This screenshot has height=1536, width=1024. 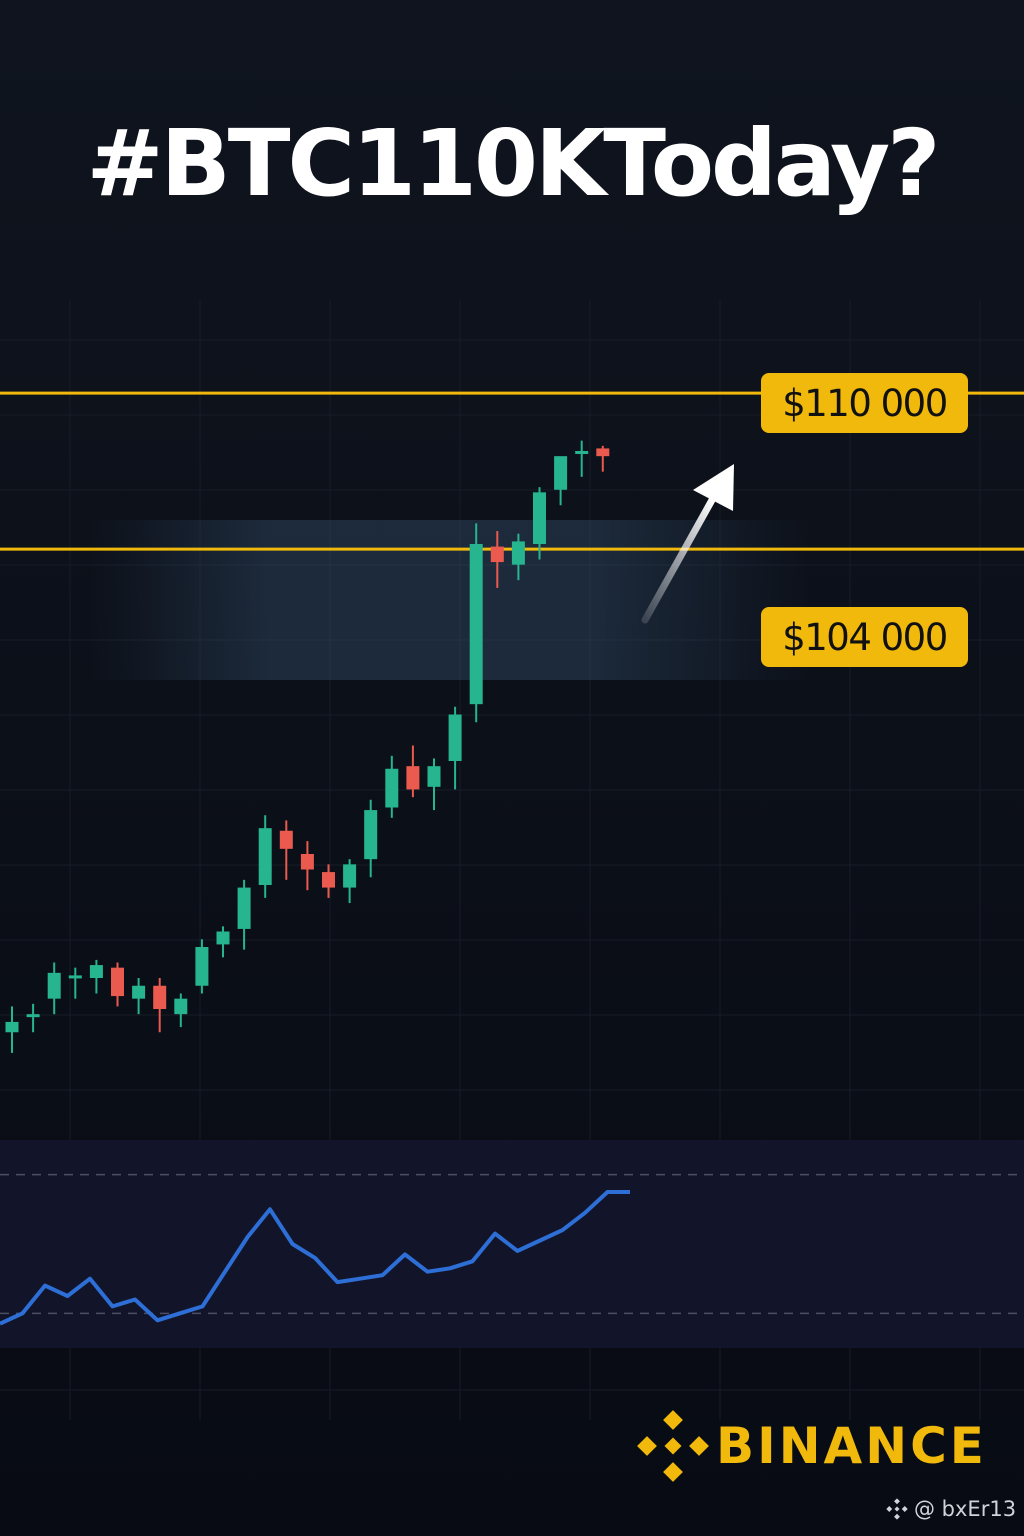 I want to click on highlight-band, so click(x=450, y=600).